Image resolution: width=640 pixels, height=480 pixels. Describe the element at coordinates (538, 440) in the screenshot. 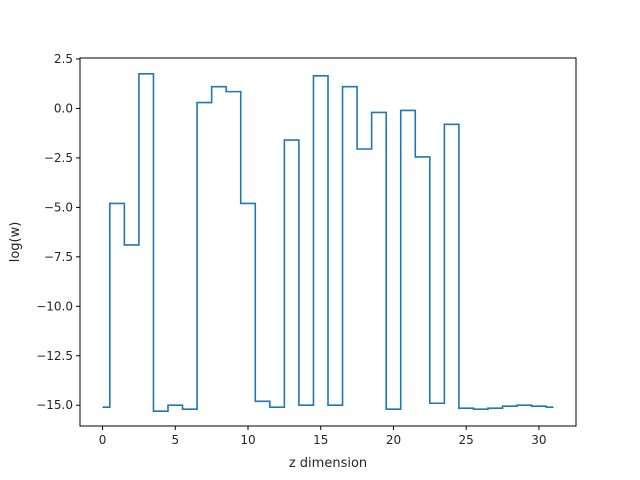

I see `x-tick-label: 30` at that location.